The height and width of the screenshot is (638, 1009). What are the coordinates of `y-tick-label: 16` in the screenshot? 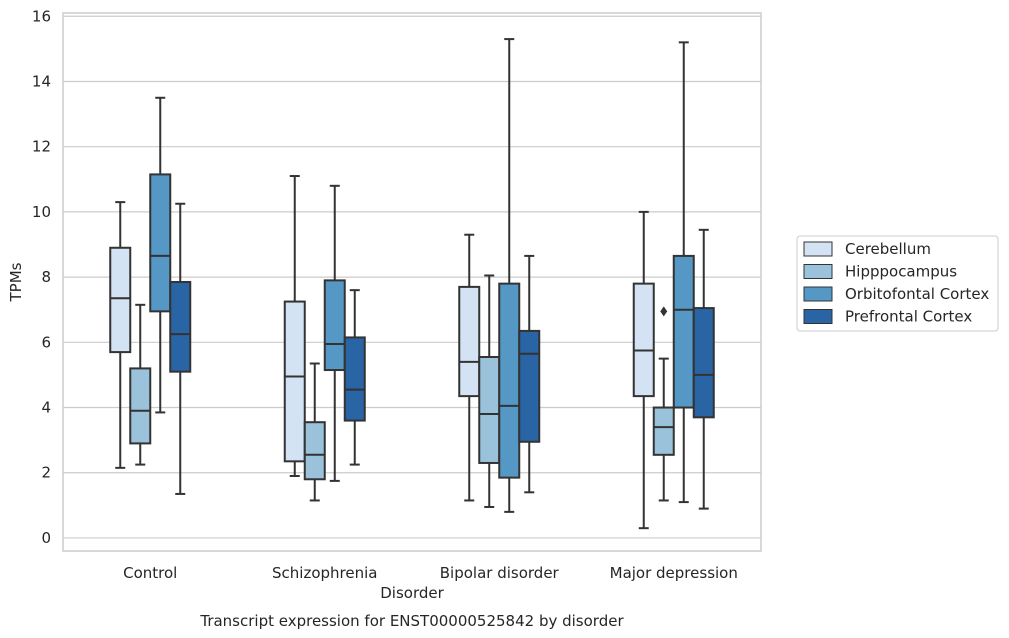 It's located at (41, 16).